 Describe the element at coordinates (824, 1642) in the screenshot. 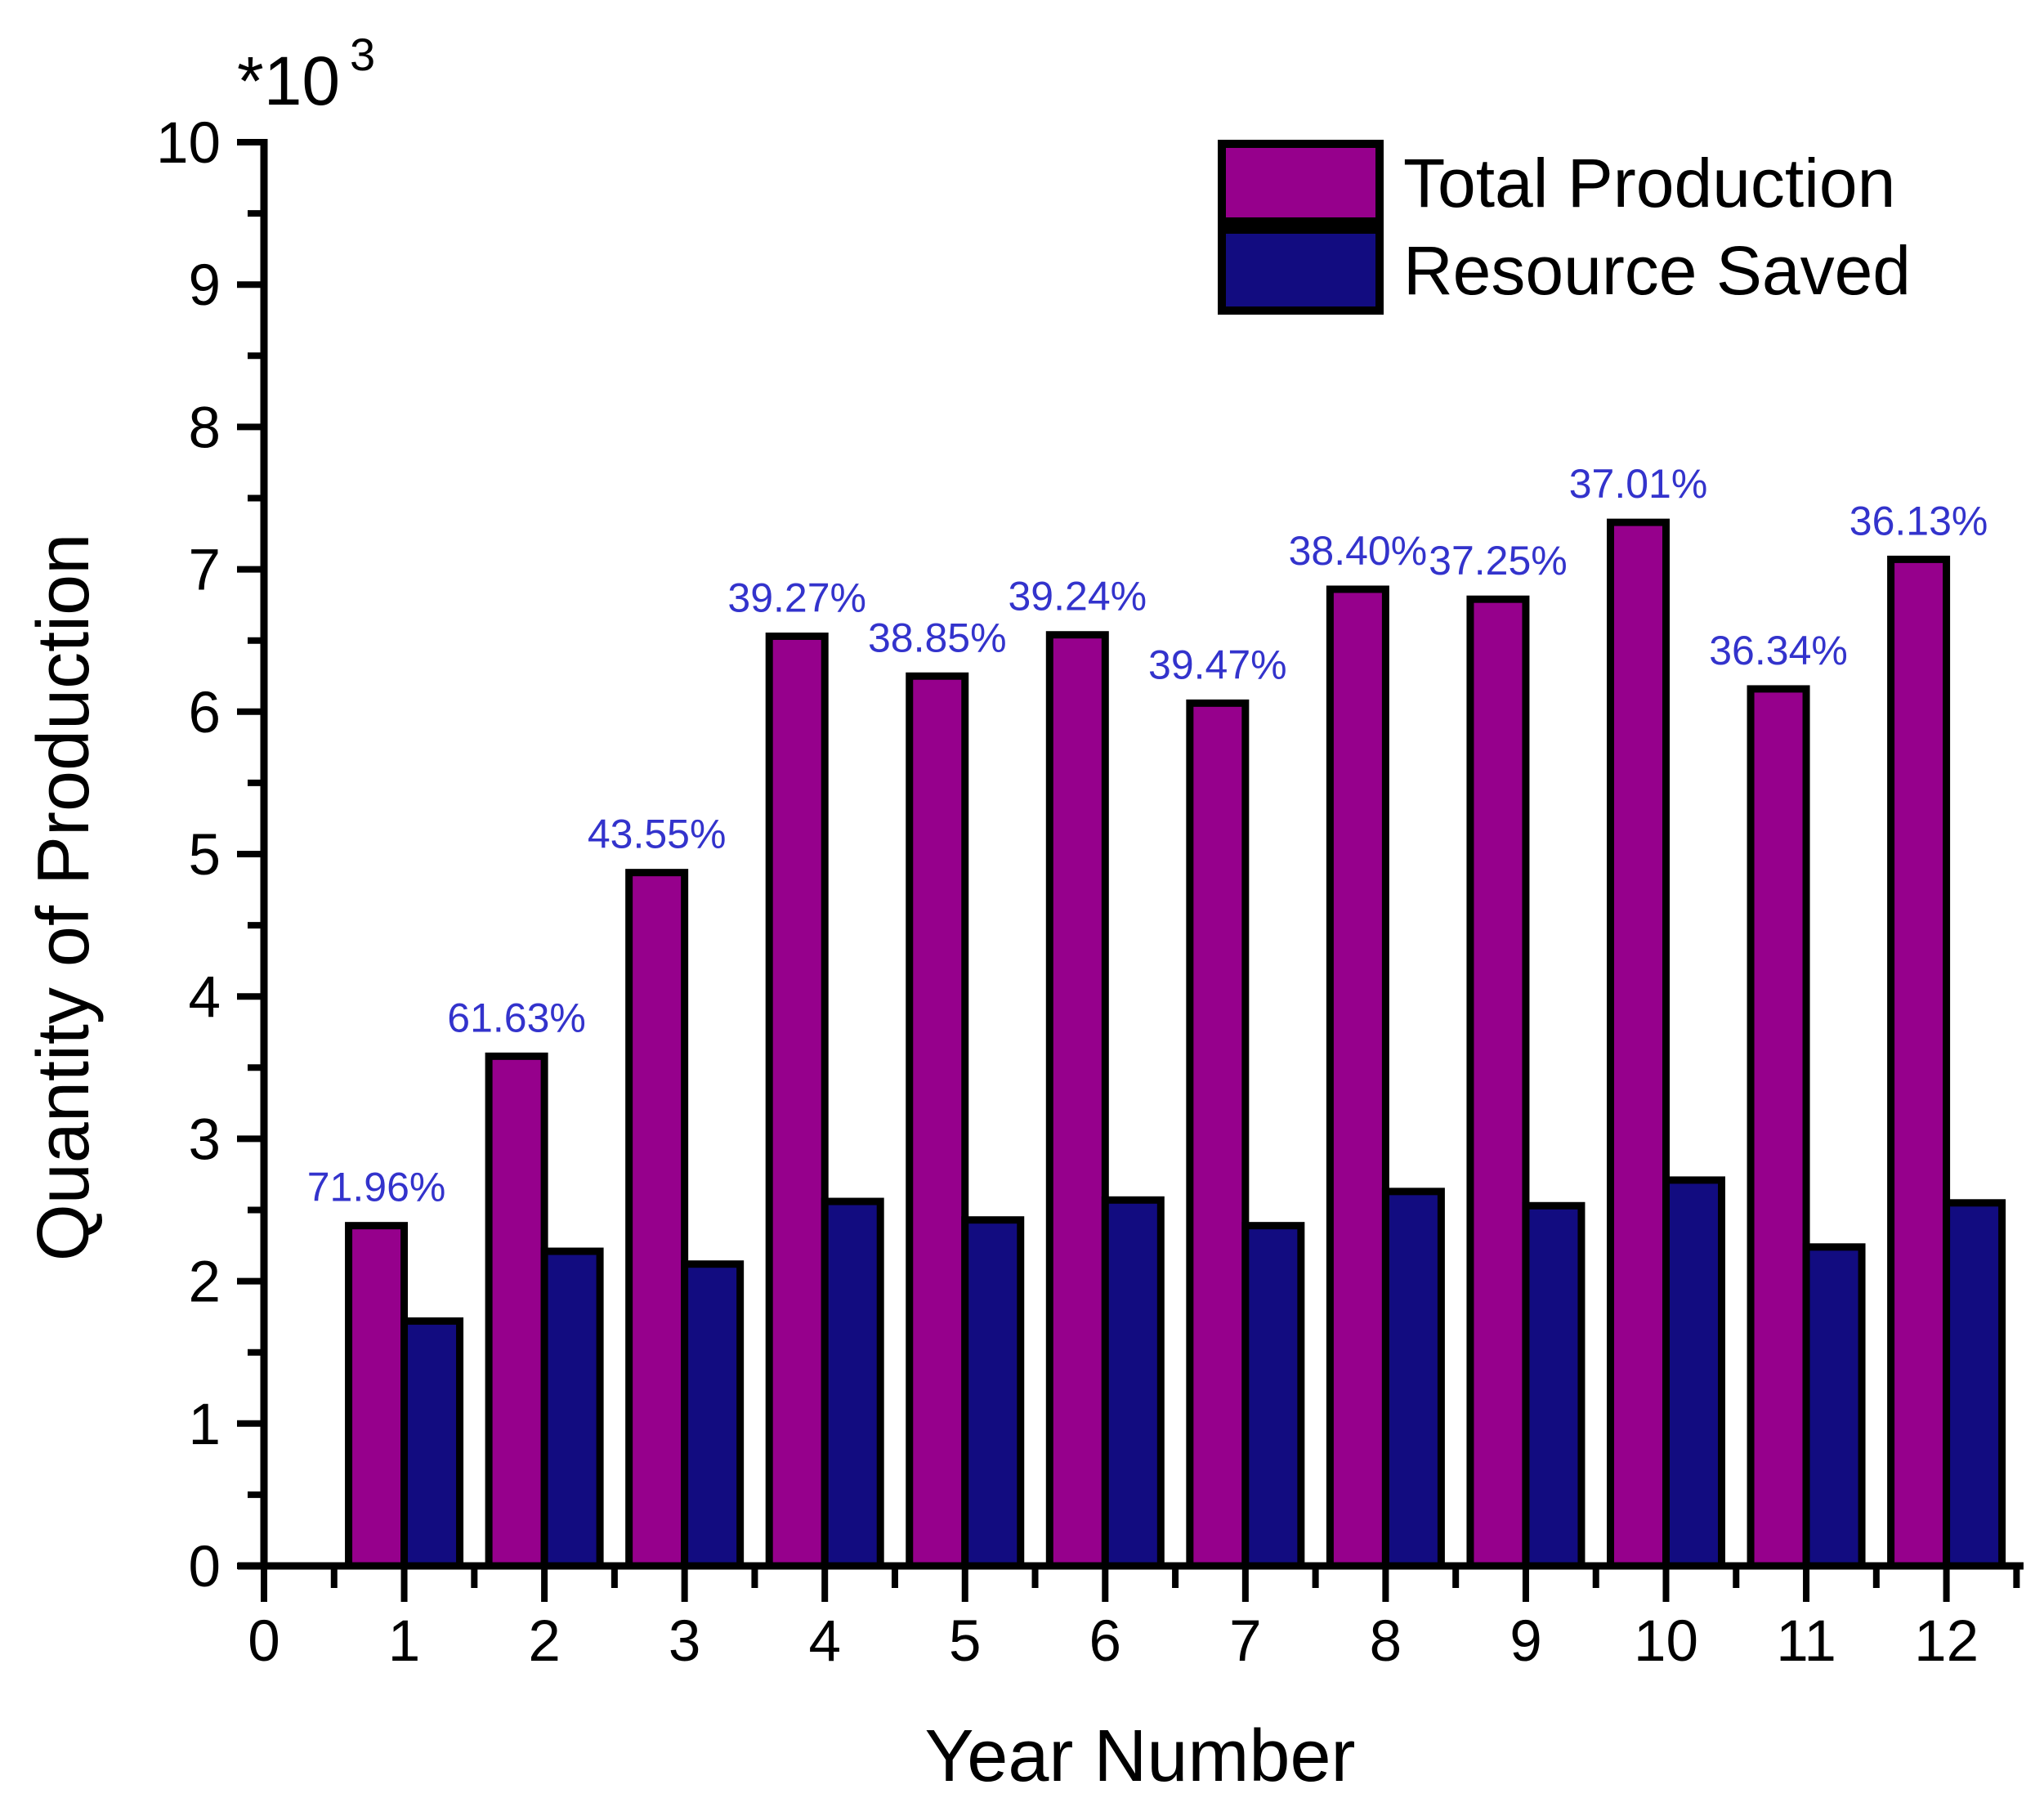

I see `x-tick-label: 4` at that location.